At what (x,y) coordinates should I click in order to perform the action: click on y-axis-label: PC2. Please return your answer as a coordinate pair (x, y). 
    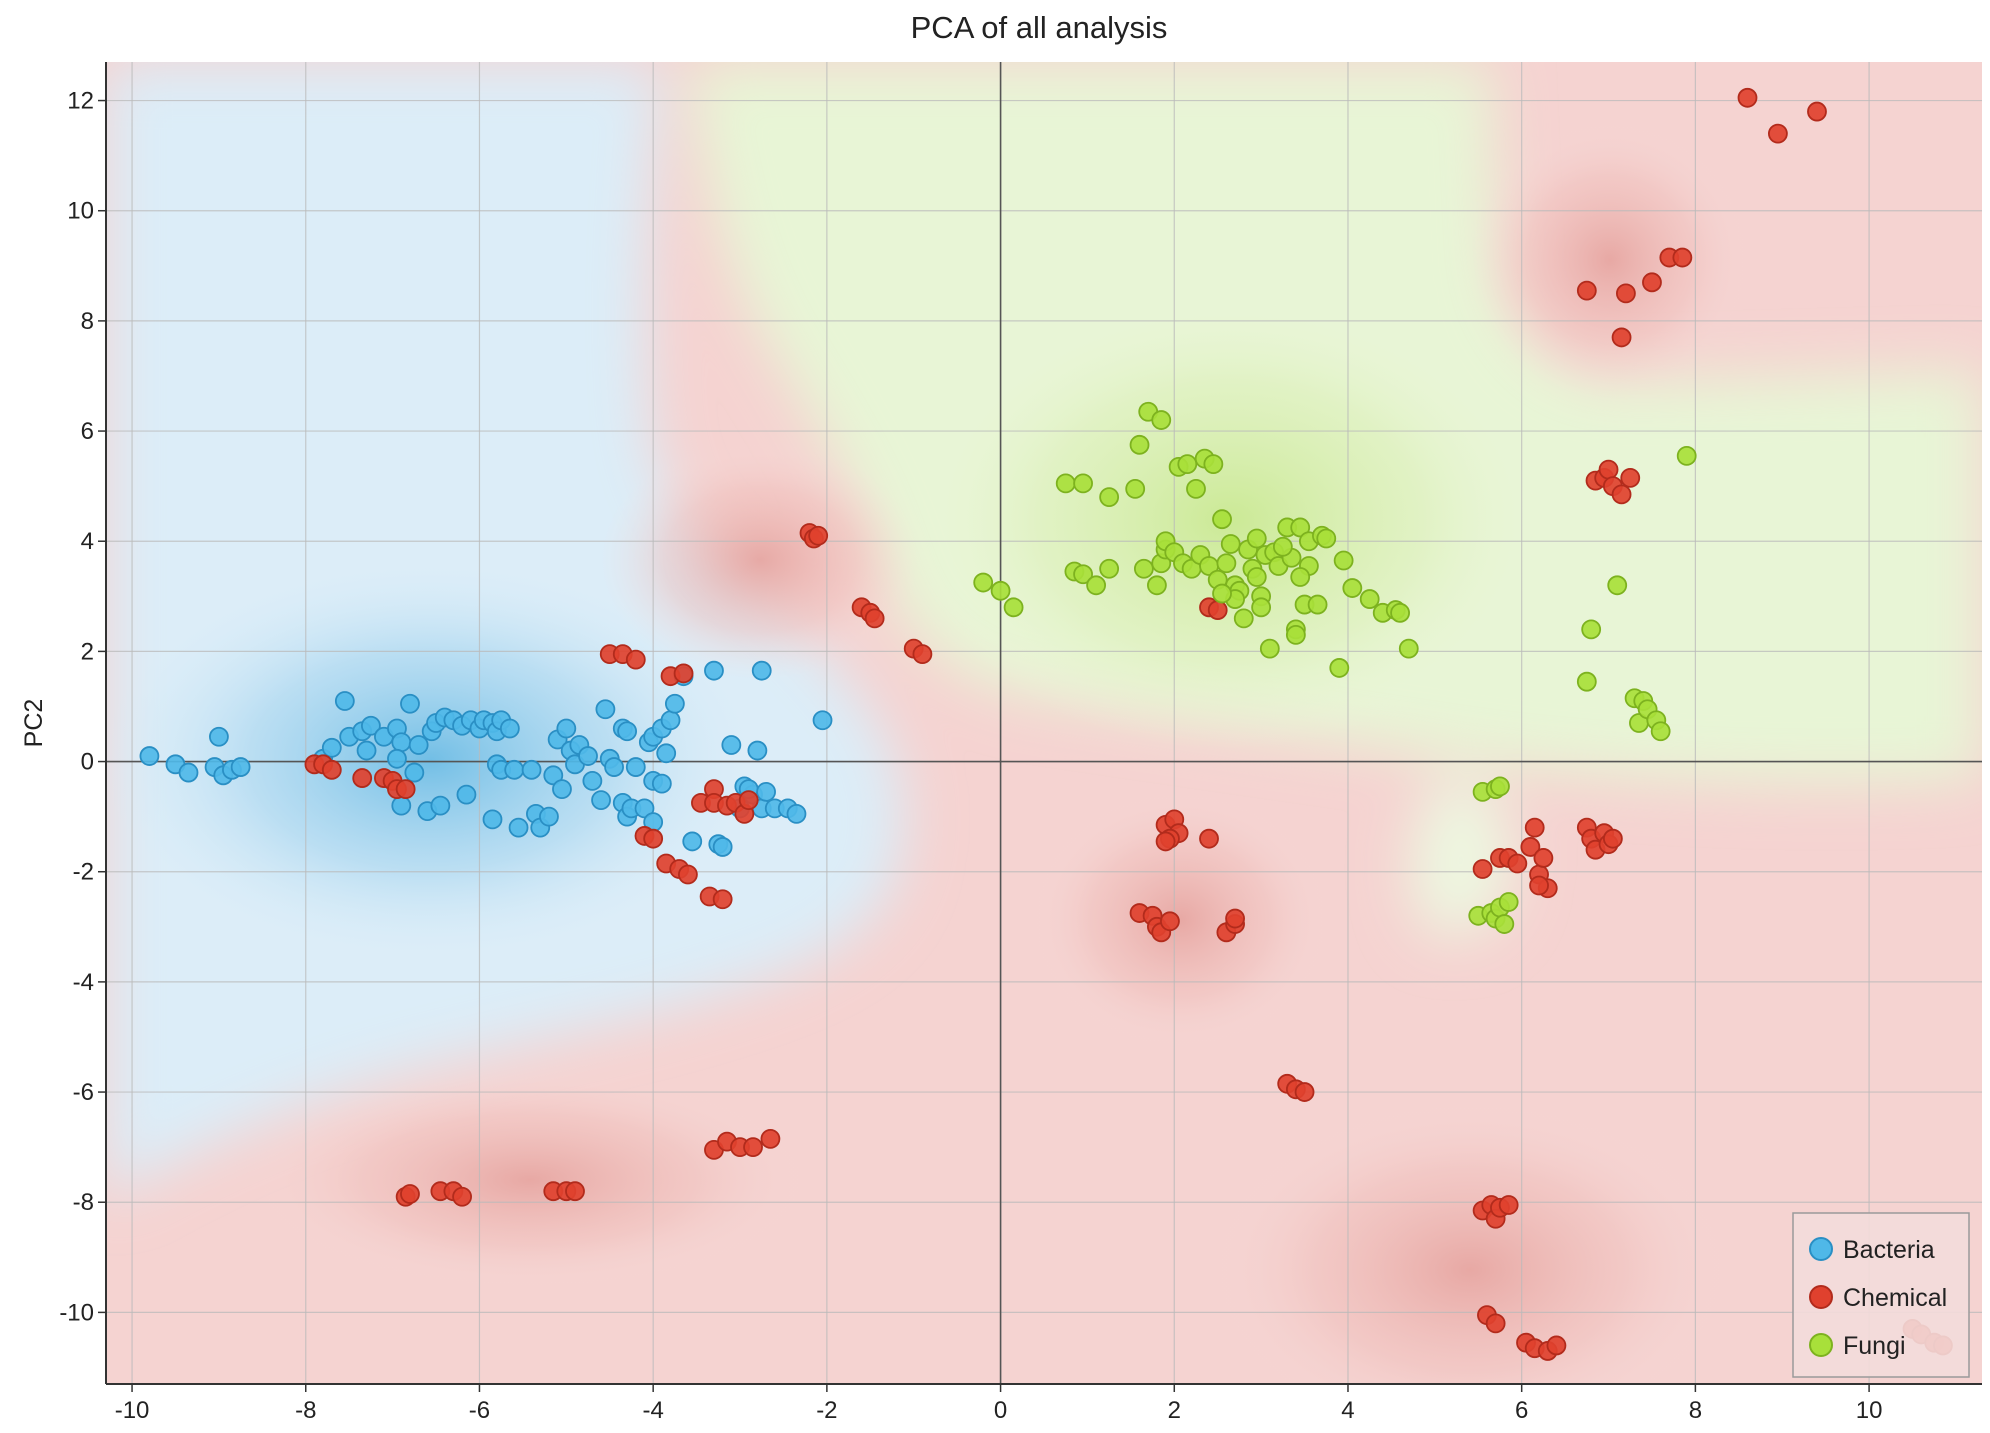
    Looking at the image, I should click on (34, 723).